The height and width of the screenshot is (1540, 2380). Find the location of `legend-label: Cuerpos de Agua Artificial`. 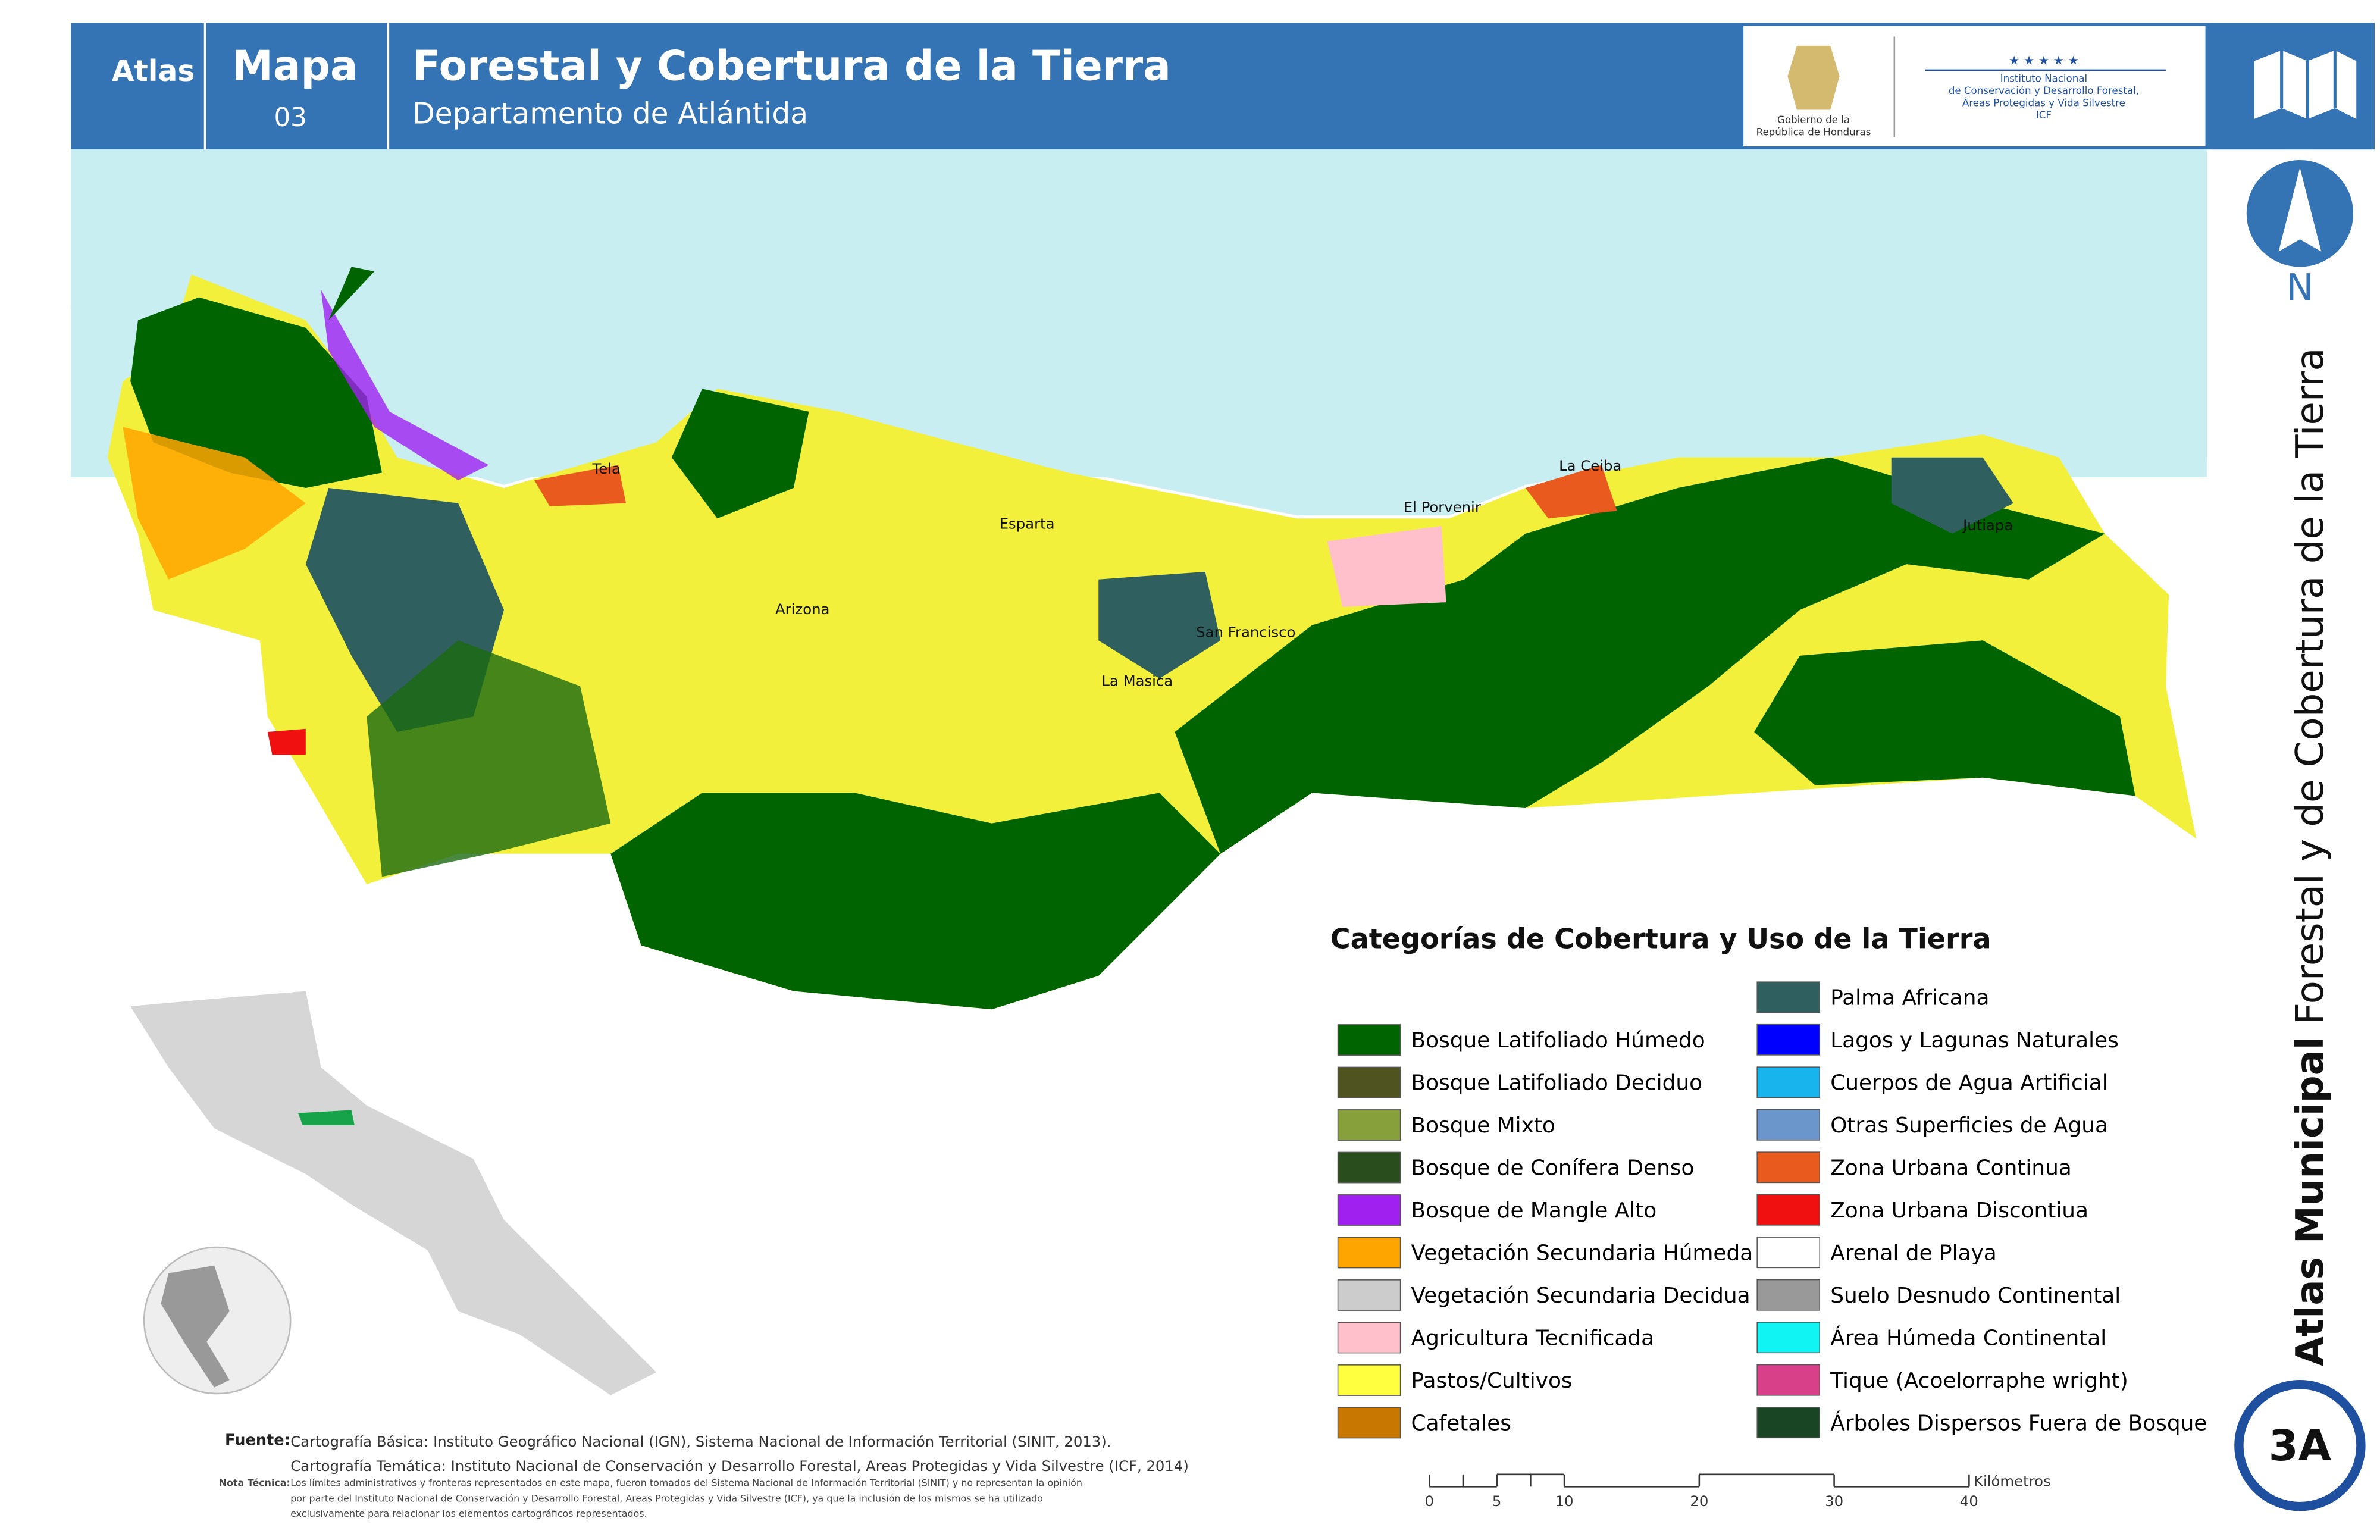

legend-label: Cuerpos de Agua Artificial is located at coordinates (1968, 1083).